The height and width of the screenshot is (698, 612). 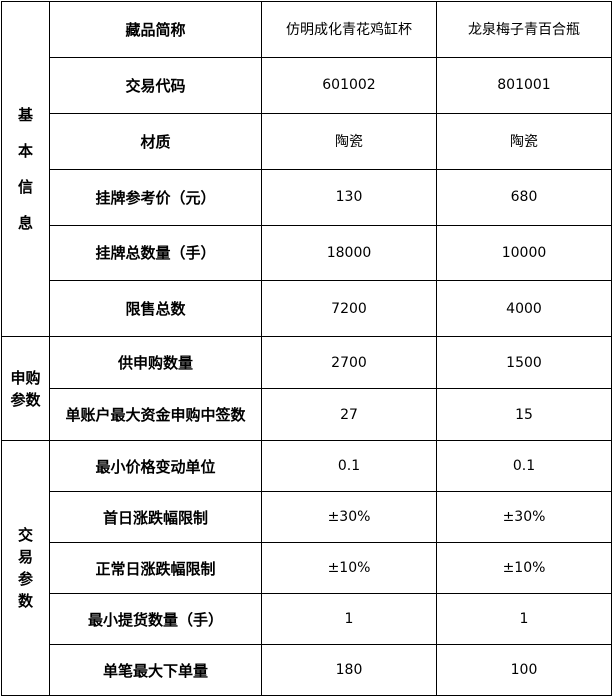 I want to click on table-row: 首日涨跌幅限制 ±30% ±30%, so click(x=307, y=517).